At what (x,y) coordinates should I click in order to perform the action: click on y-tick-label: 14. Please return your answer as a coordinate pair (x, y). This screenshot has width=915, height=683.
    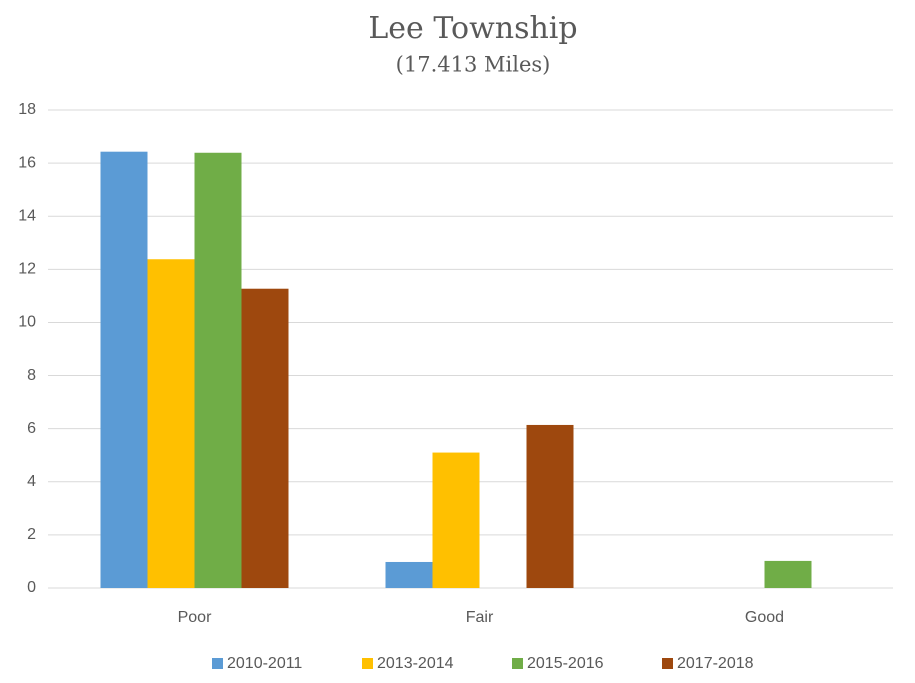
    Looking at the image, I should click on (27, 215).